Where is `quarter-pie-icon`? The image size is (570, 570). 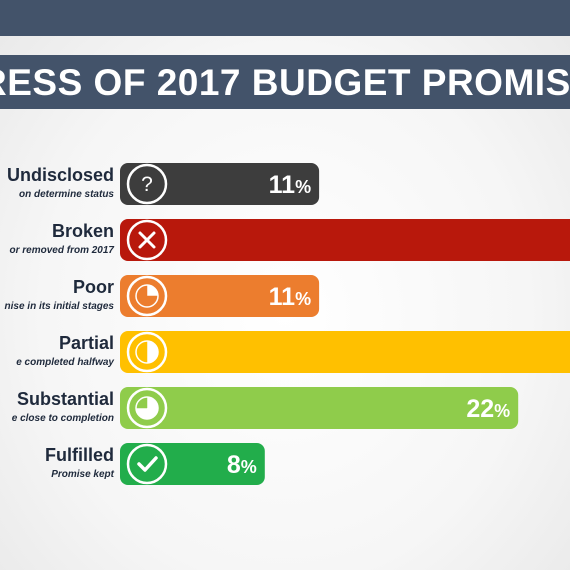
quarter-pie-icon is located at coordinates (147, 296).